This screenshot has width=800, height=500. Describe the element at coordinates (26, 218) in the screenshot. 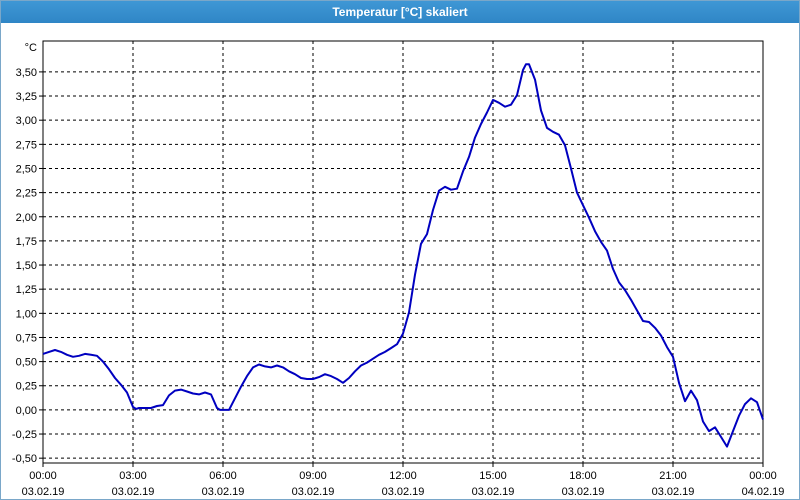

I see `y-tick-label: 2,00` at that location.